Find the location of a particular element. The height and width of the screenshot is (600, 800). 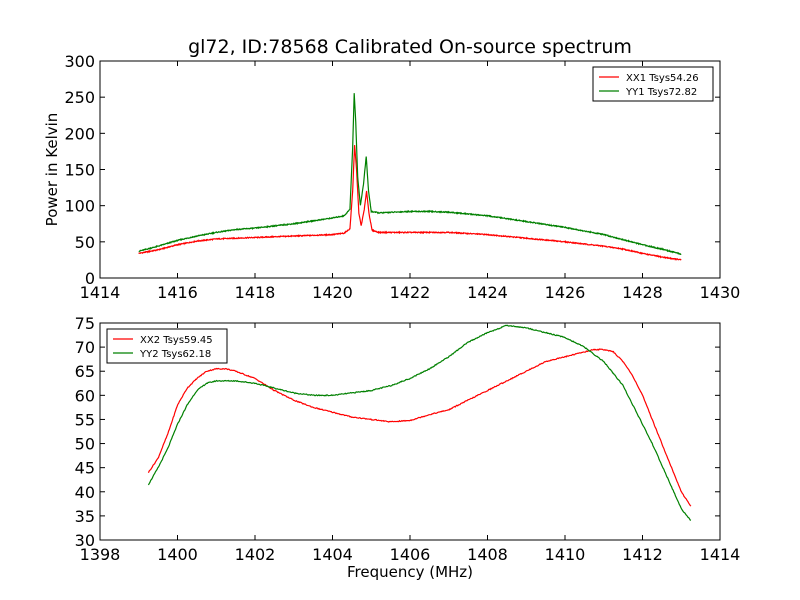

x-axis-label: Frequency (MHz) is located at coordinates (410, 572).